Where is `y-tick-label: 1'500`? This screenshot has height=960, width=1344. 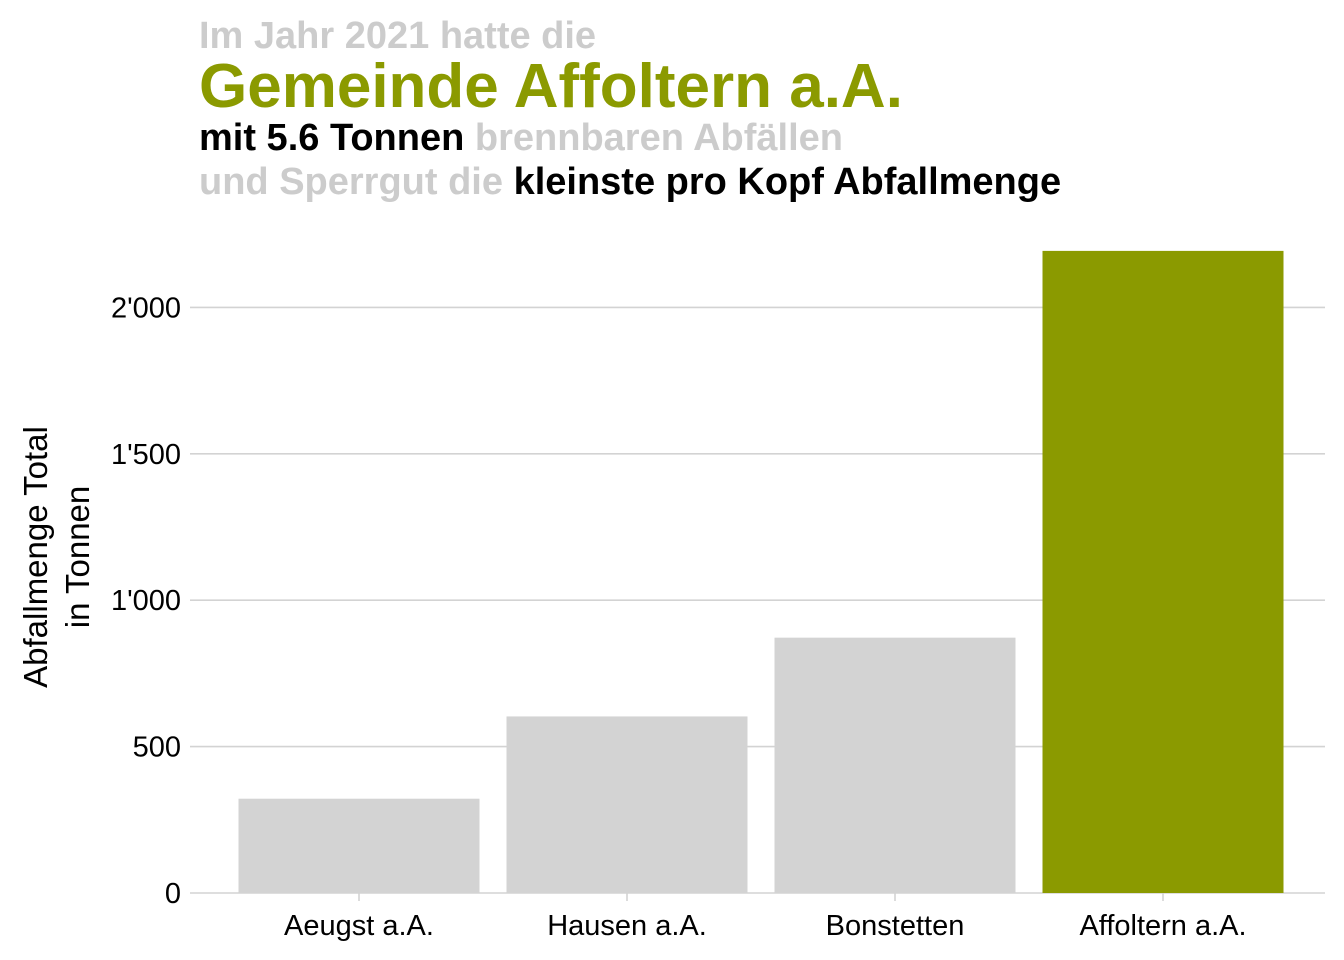 y-tick-label: 1'500 is located at coordinates (146, 455).